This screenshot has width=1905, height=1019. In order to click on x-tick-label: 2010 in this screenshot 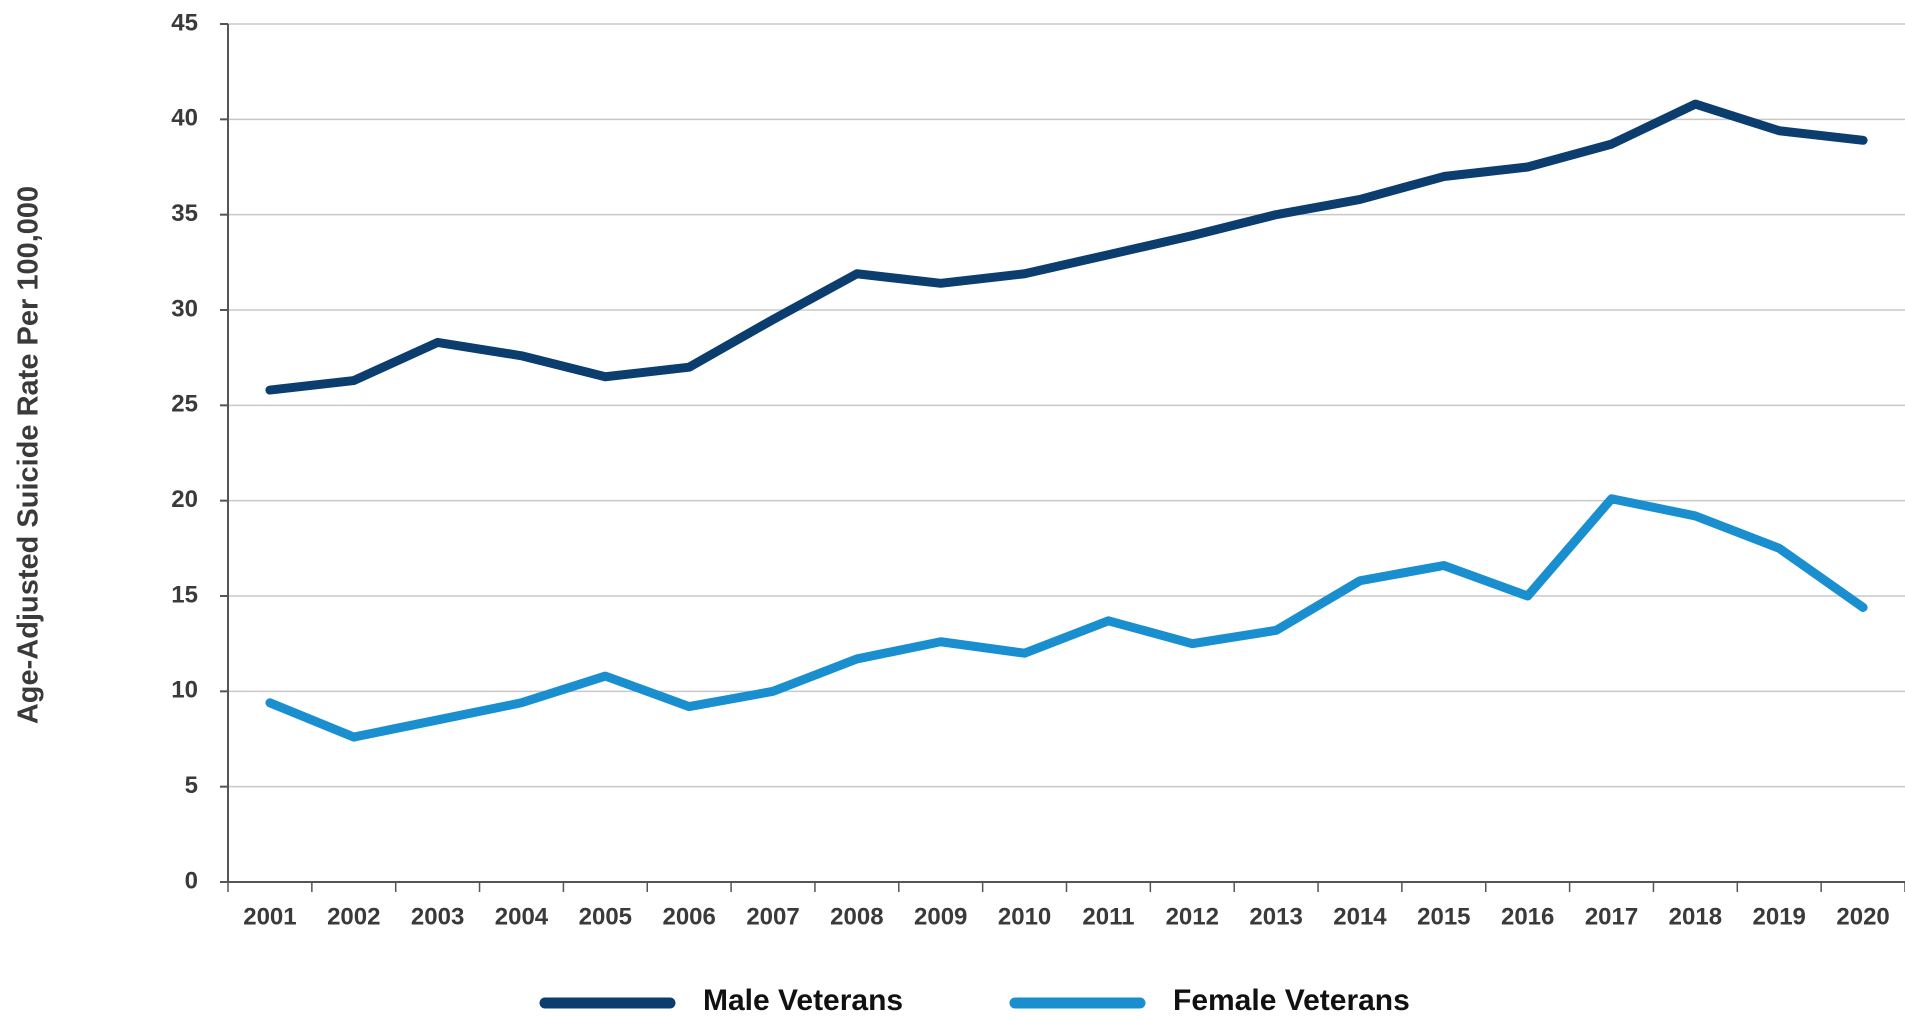, I will do `click(1024, 916)`.